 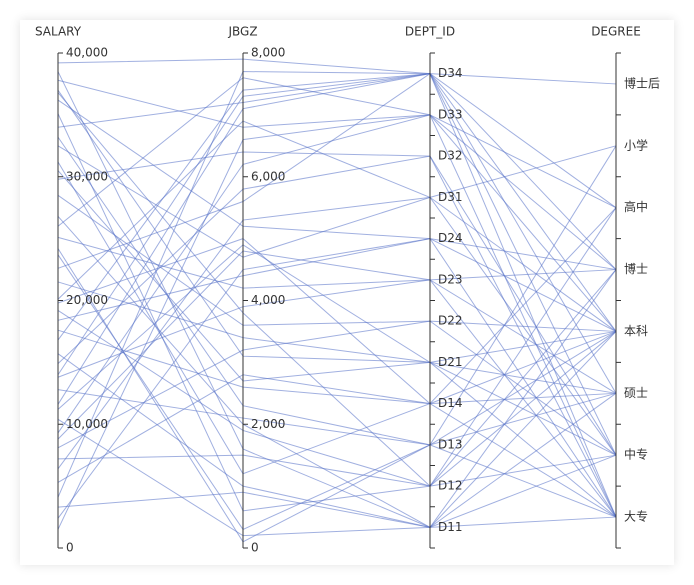 I want to click on tick-label: 小学, so click(x=636, y=144).